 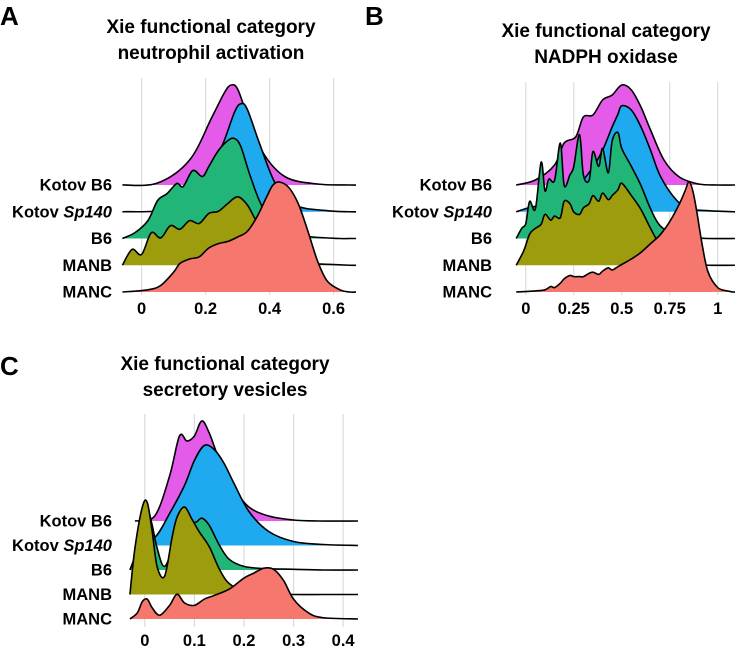 What do you see at coordinates (670, 309) in the screenshot?
I see `x-tick-label: 0.75` at bounding box center [670, 309].